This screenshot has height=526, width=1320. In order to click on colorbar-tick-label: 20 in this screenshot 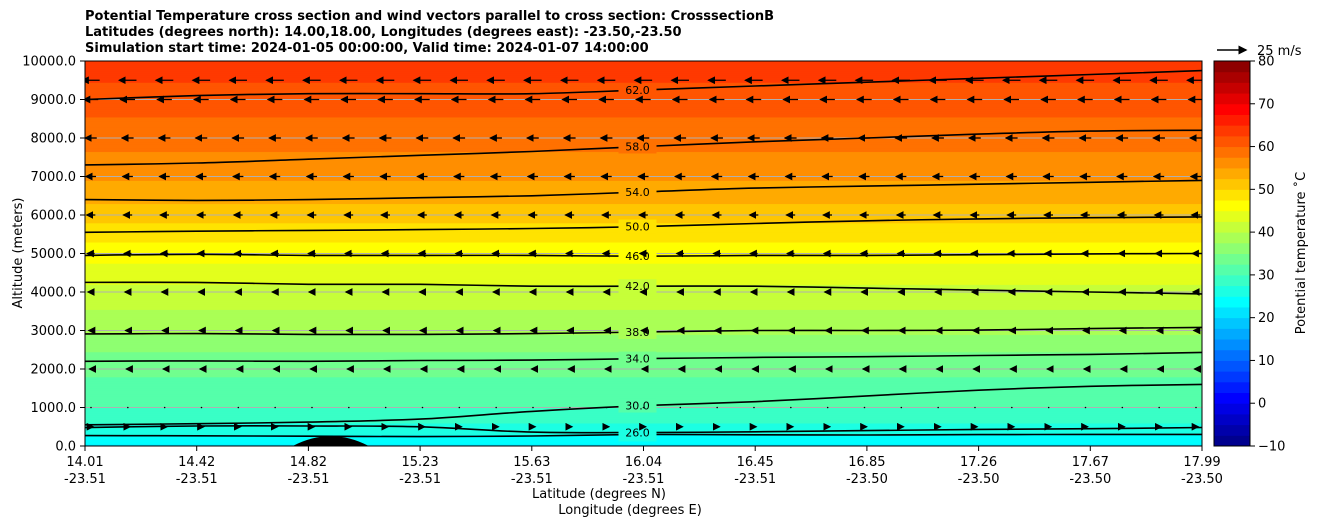, I will do `click(1266, 318)`.